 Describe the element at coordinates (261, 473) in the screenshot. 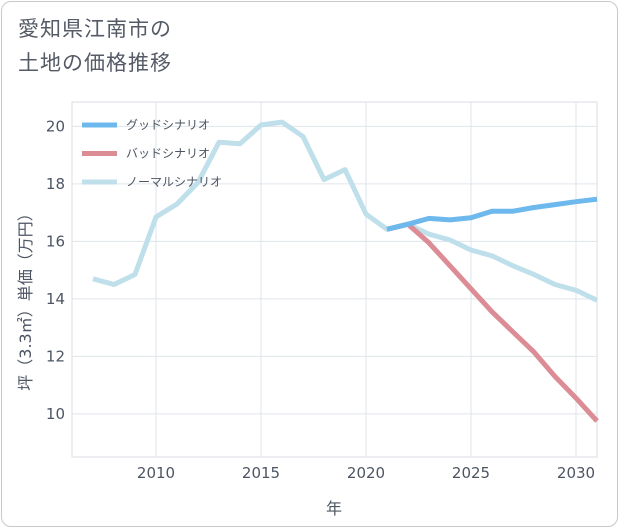

I see `x-tick-label: 2015` at that location.